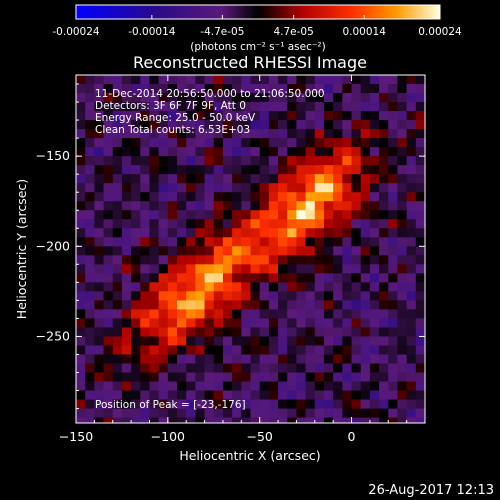 Image resolution: width=500 pixels, height=500 pixels. What do you see at coordinates (259, 436) in the screenshot?
I see `x-tick-label: −50` at bounding box center [259, 436].